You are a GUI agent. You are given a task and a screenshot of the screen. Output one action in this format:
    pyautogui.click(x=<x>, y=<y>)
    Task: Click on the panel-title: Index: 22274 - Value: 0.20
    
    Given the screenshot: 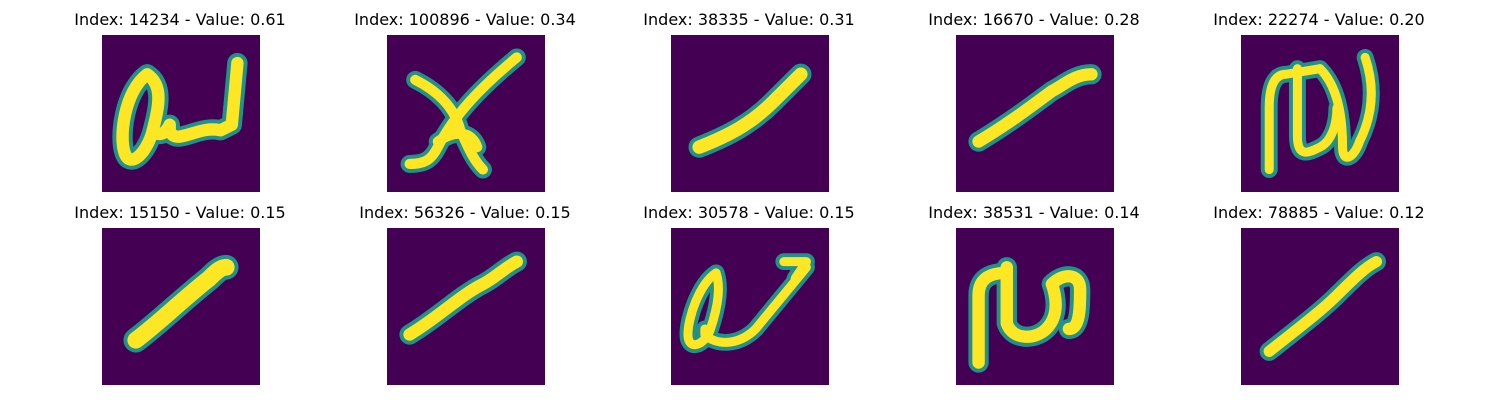 What is the action you would take?
    pyautogui.click(x=1319, y=19)
    